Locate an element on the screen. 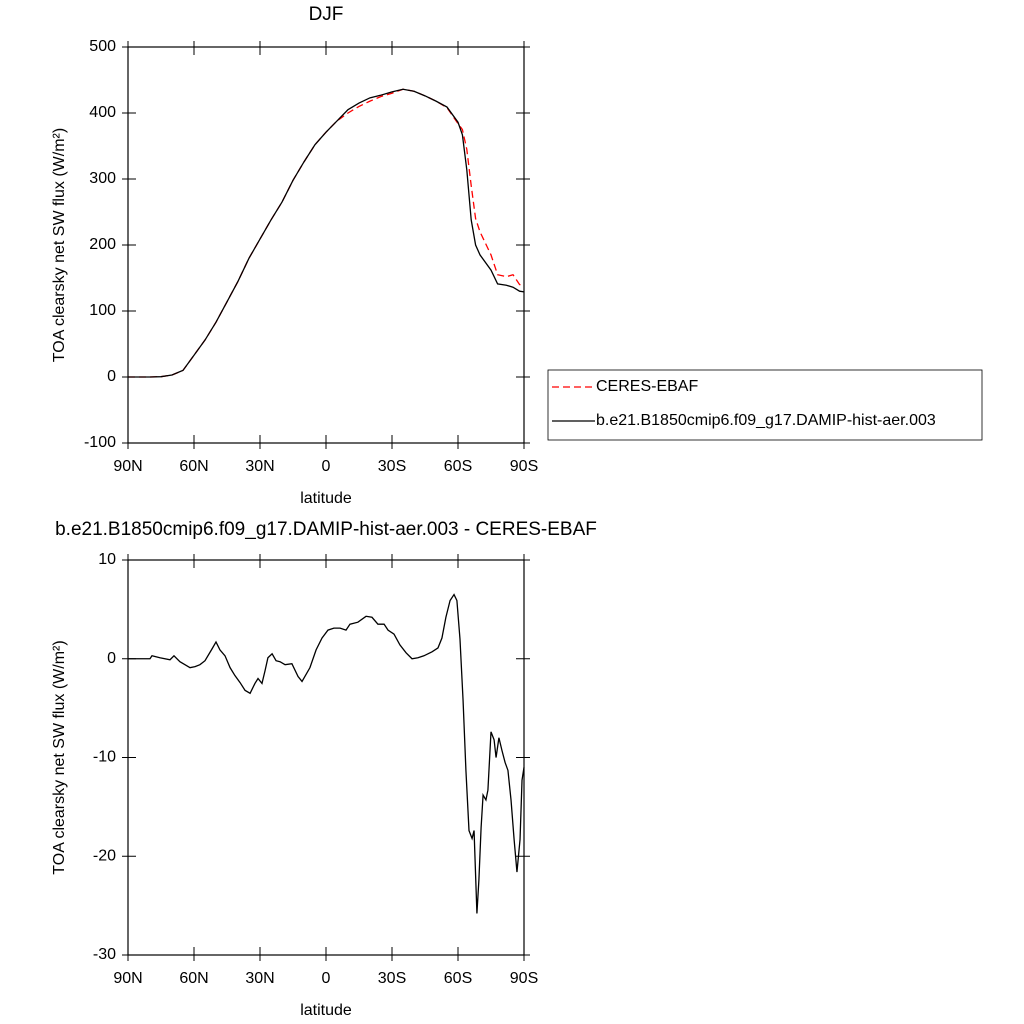 The height and width of the screenshot is (1024, 1024). y-tick-label: -10 is located at coordinates (104, 757).